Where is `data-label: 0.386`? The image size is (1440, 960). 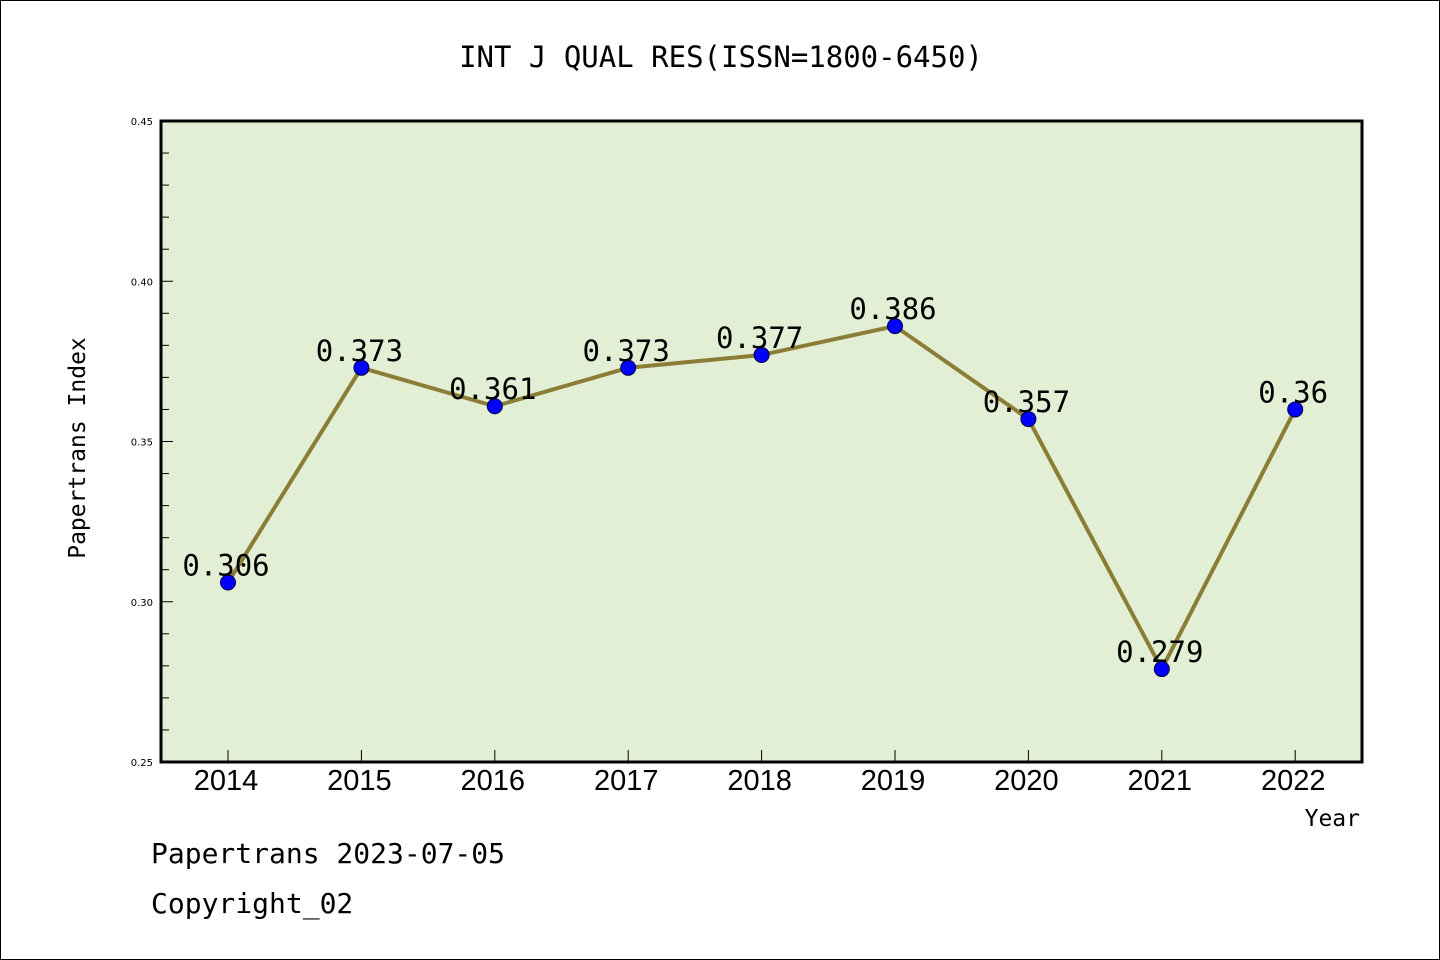 data-label: 0.386 is located at coordinates (892, 309).